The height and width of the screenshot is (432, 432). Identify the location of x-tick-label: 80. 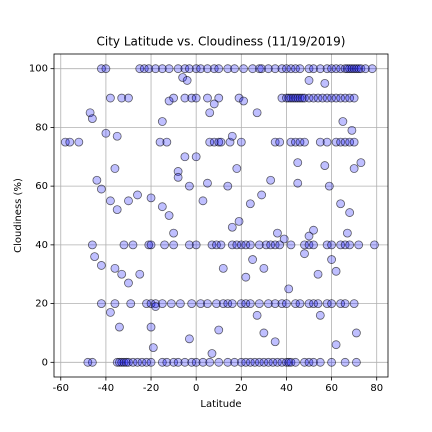
(376, 388).